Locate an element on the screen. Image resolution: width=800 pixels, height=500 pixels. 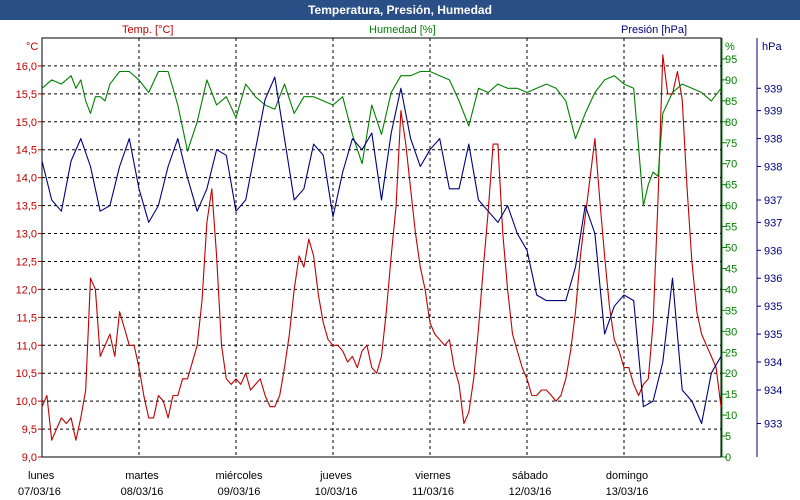
temp-tick-label: 15,5 is located at coordinates (26, 95).